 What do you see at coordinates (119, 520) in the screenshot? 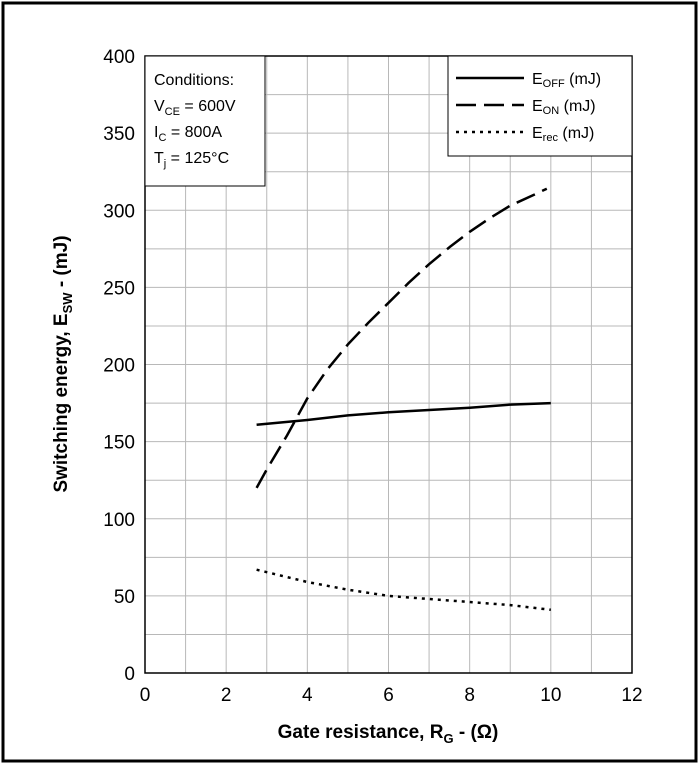
I see `y-tick-label: 100` at bounding box center [119, 520].